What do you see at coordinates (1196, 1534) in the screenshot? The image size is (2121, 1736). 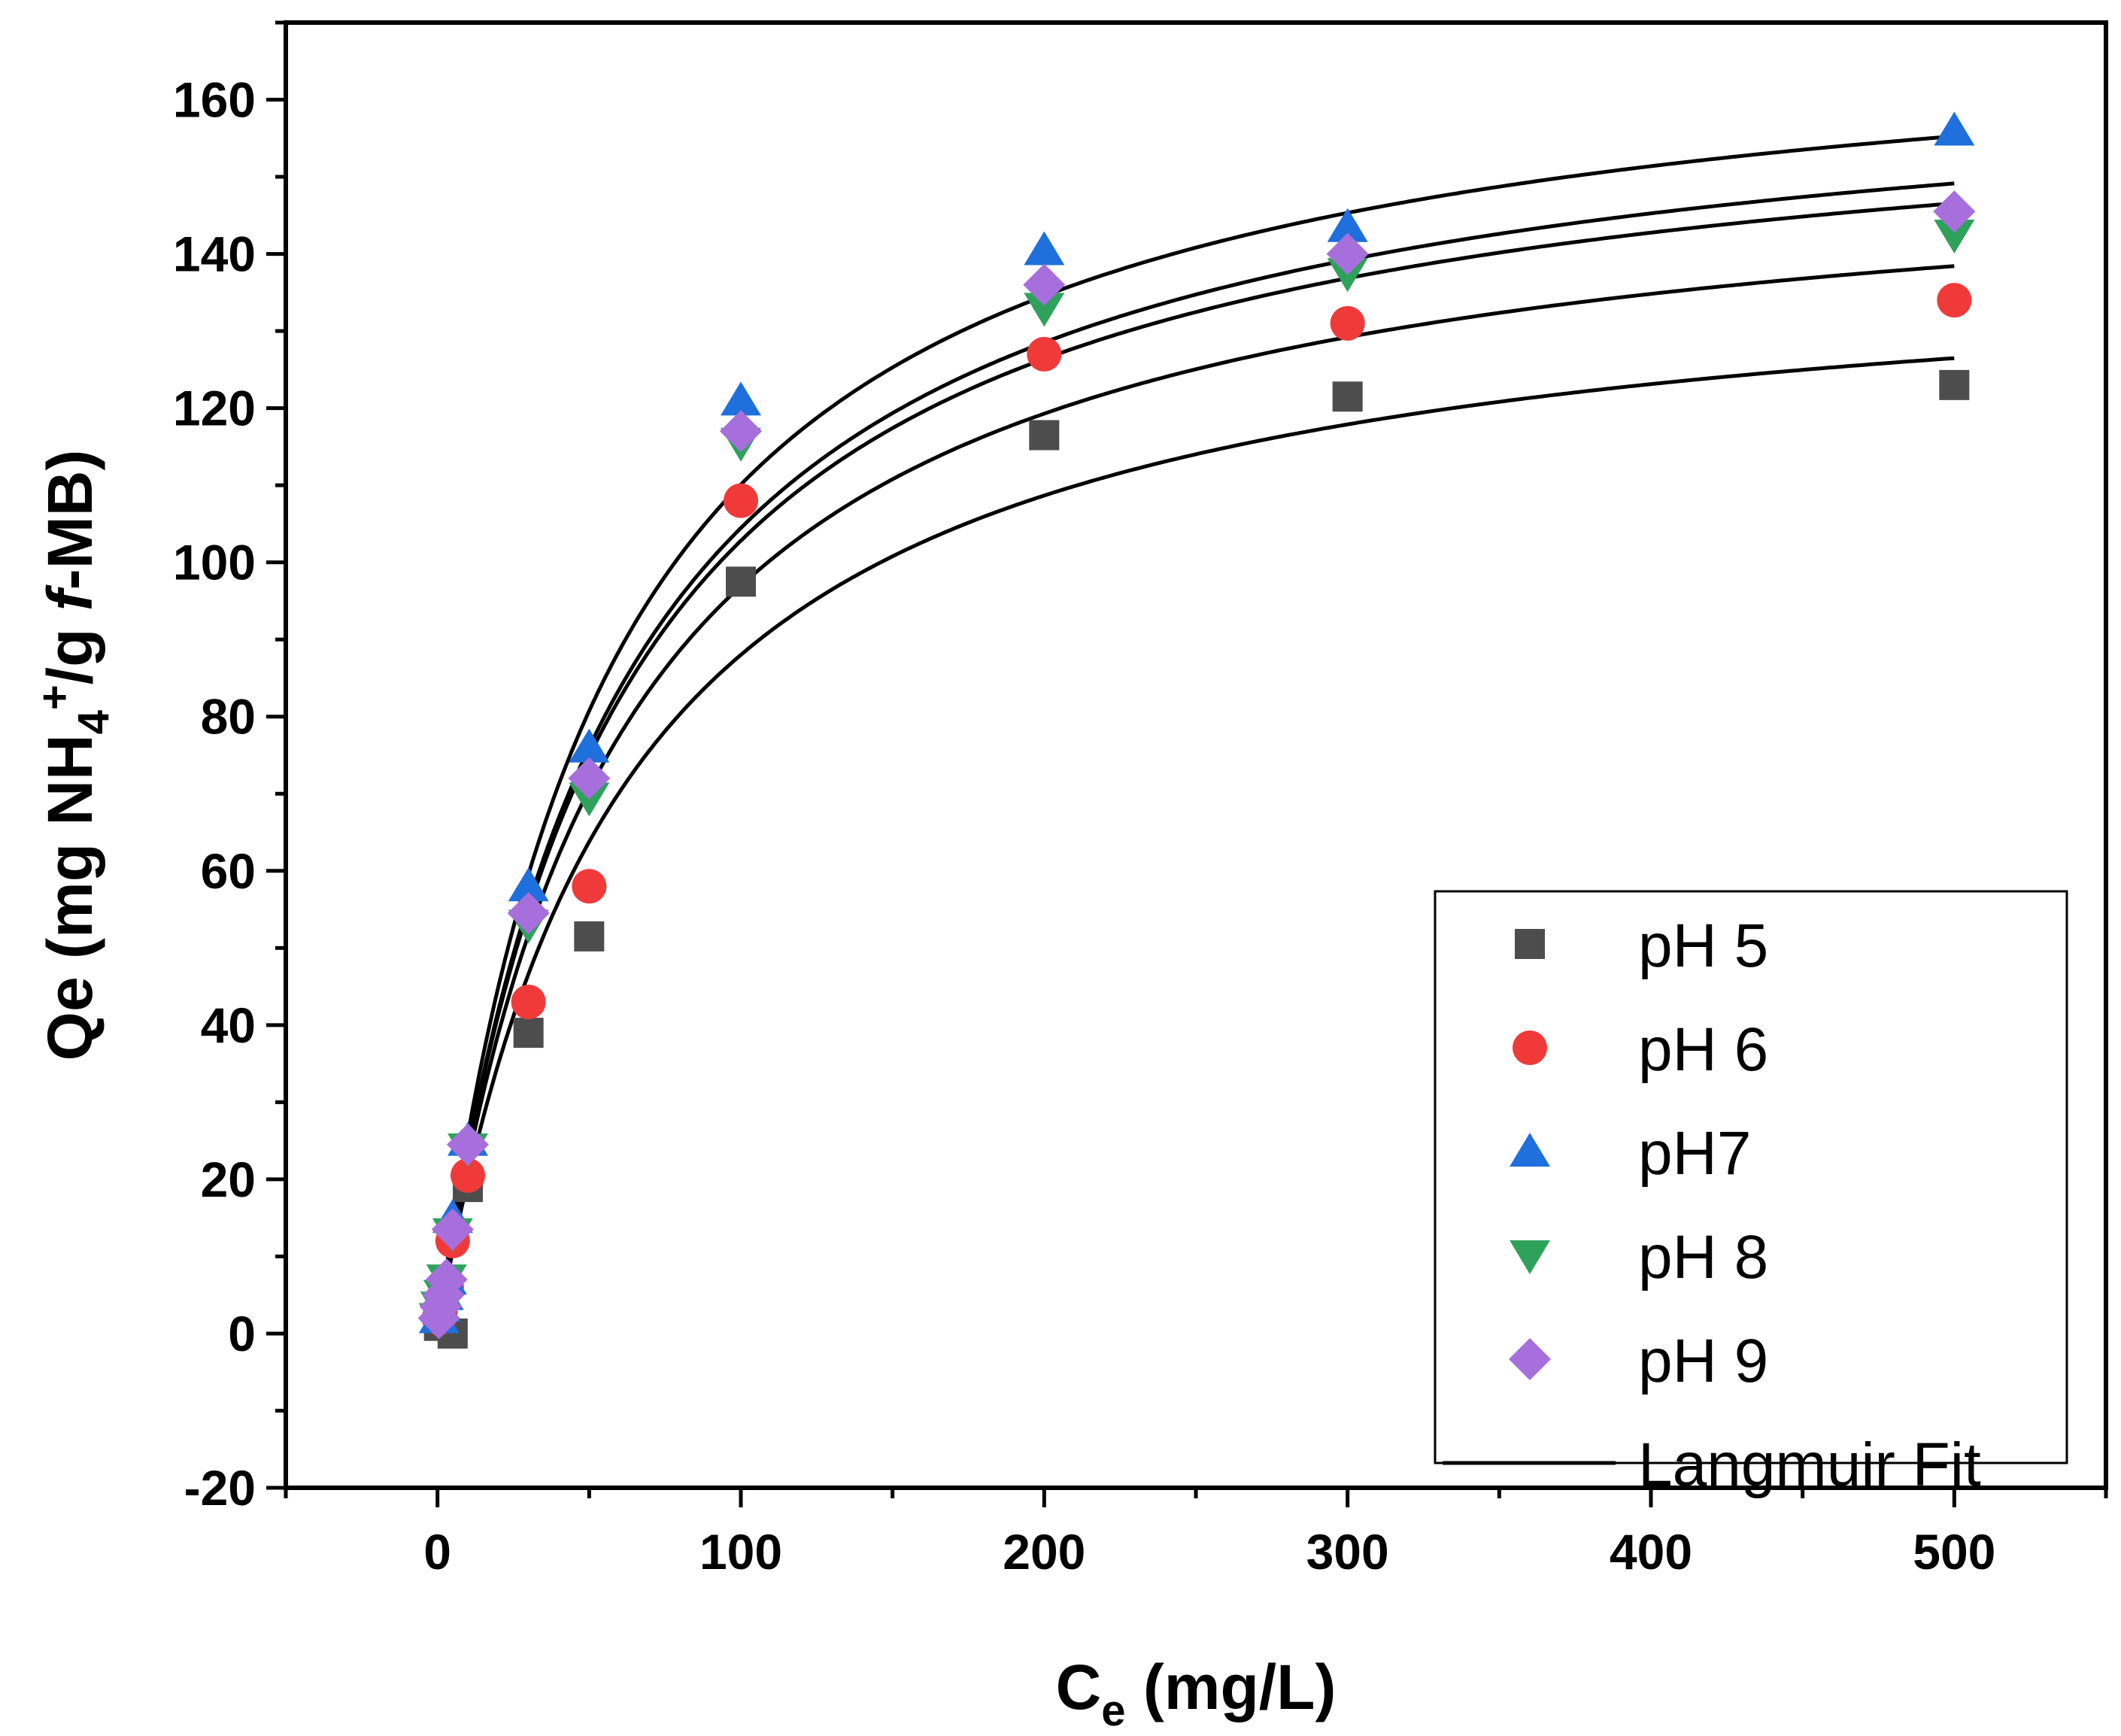 I see `x-axis: 0 100 200 300 400 500` at bounding box center [1196, 1534].